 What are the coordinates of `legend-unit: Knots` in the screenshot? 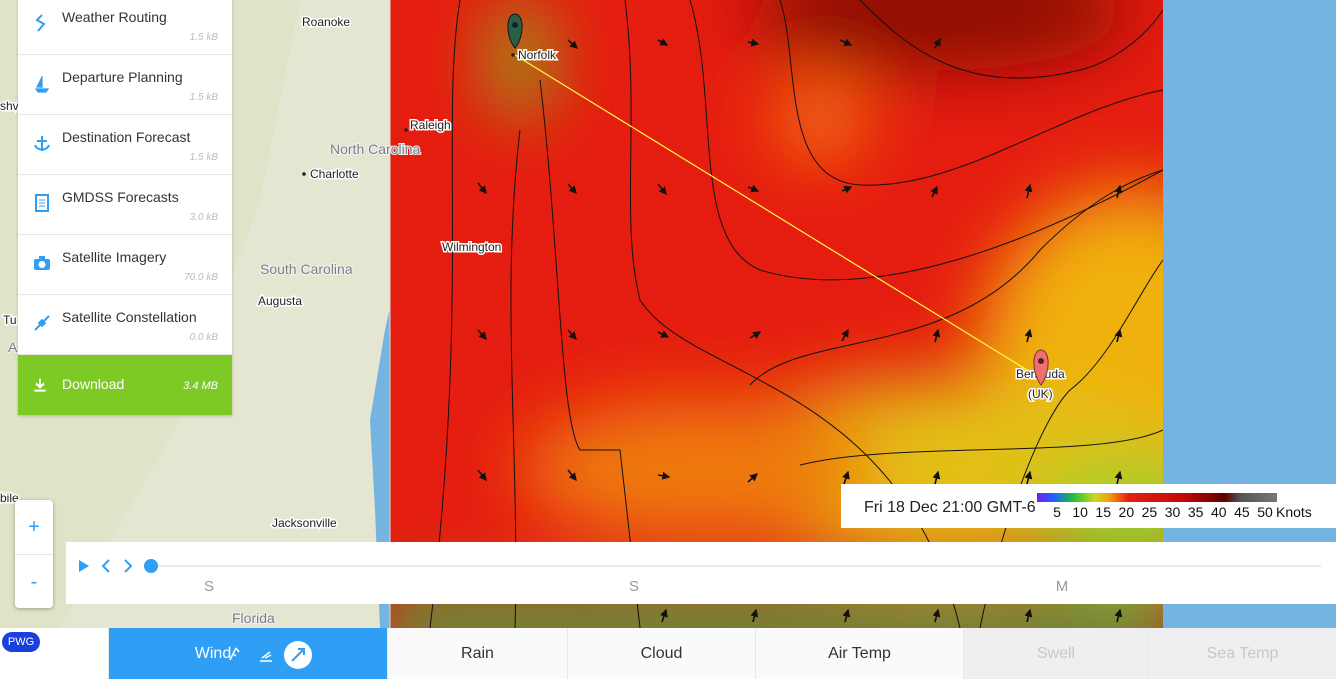 It's located at (1294, 512).